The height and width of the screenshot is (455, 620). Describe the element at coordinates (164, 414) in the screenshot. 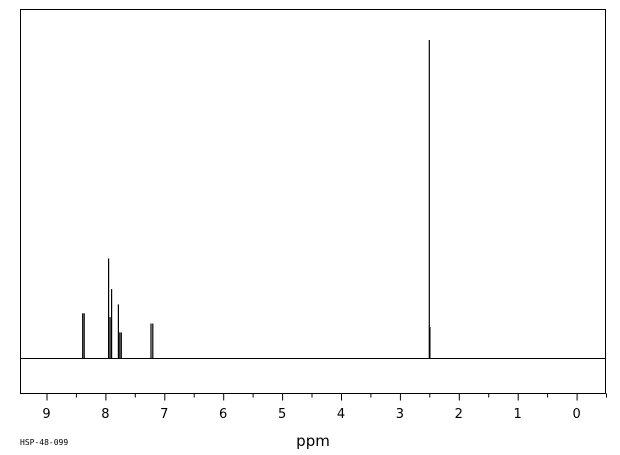

I see `tick-label-7: 7` at that location.